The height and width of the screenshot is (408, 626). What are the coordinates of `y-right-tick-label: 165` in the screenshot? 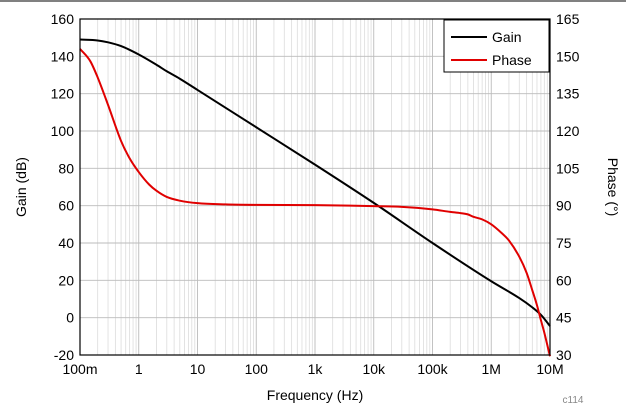 It's located at (568, 19).